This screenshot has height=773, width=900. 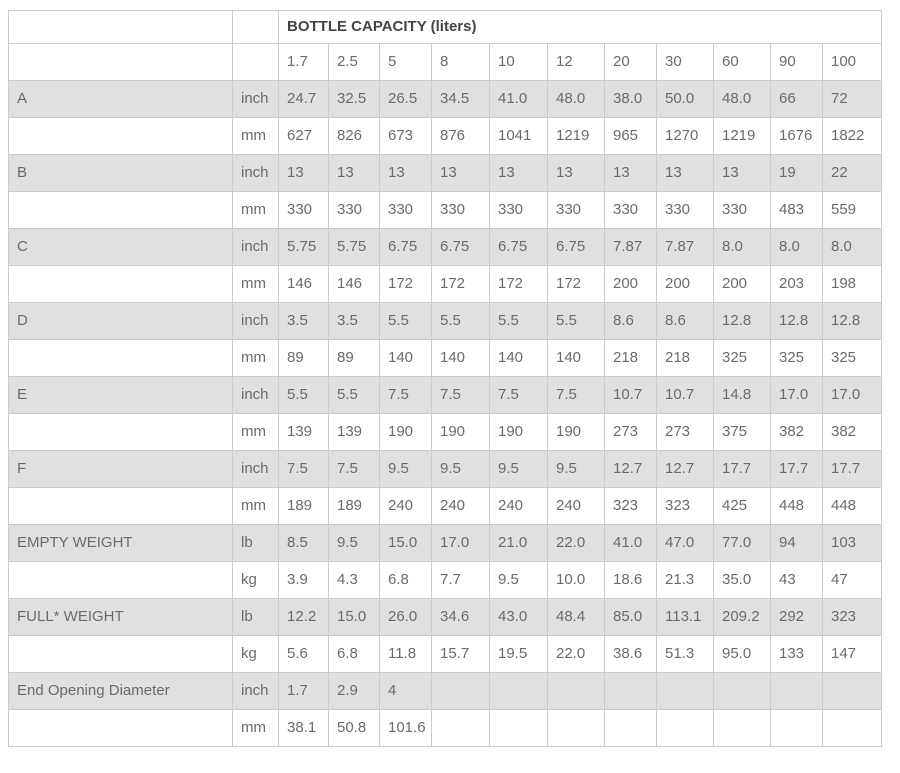 What do you see at coordinates (685, 395) in the screenshot?
I see `value-cell: 10.7` at bounding box center [685, 395].